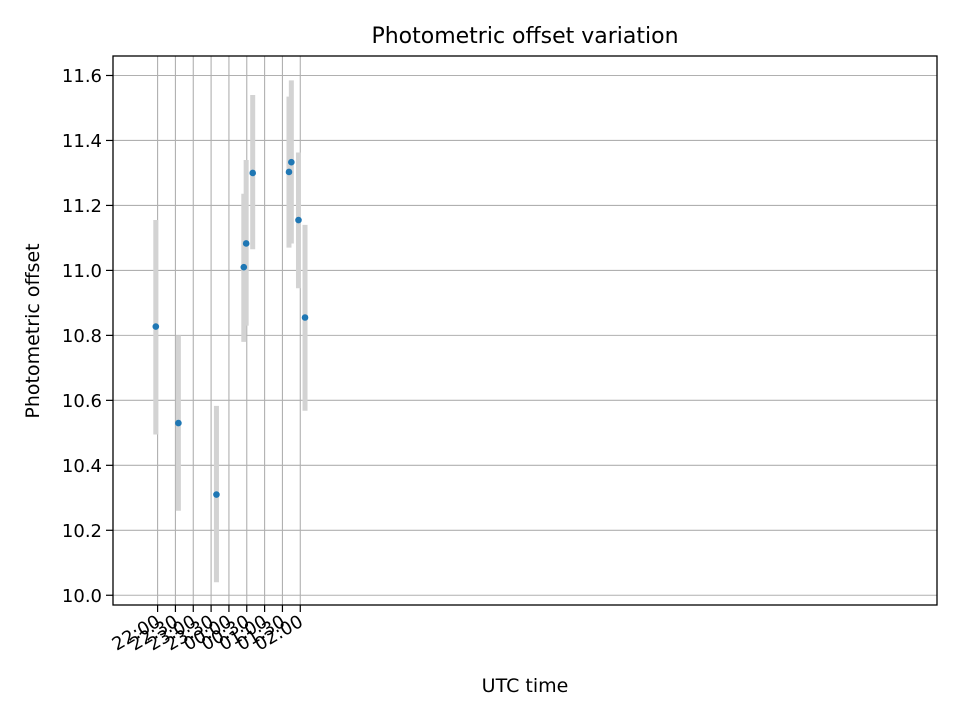 This screenshot has height=720, width=960. What do you see at coordinates (82, 531) in the screenshot?
I see `y-tick-label: 10.2` at bounding box center [82, 531].